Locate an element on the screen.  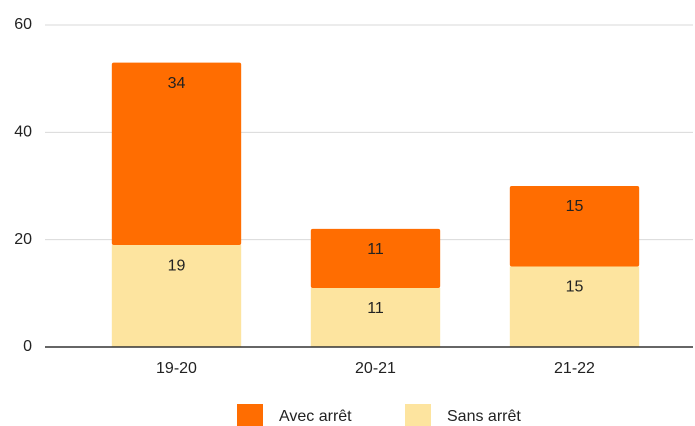
y-tick-label: 20 is located at coordinates (23, 239).